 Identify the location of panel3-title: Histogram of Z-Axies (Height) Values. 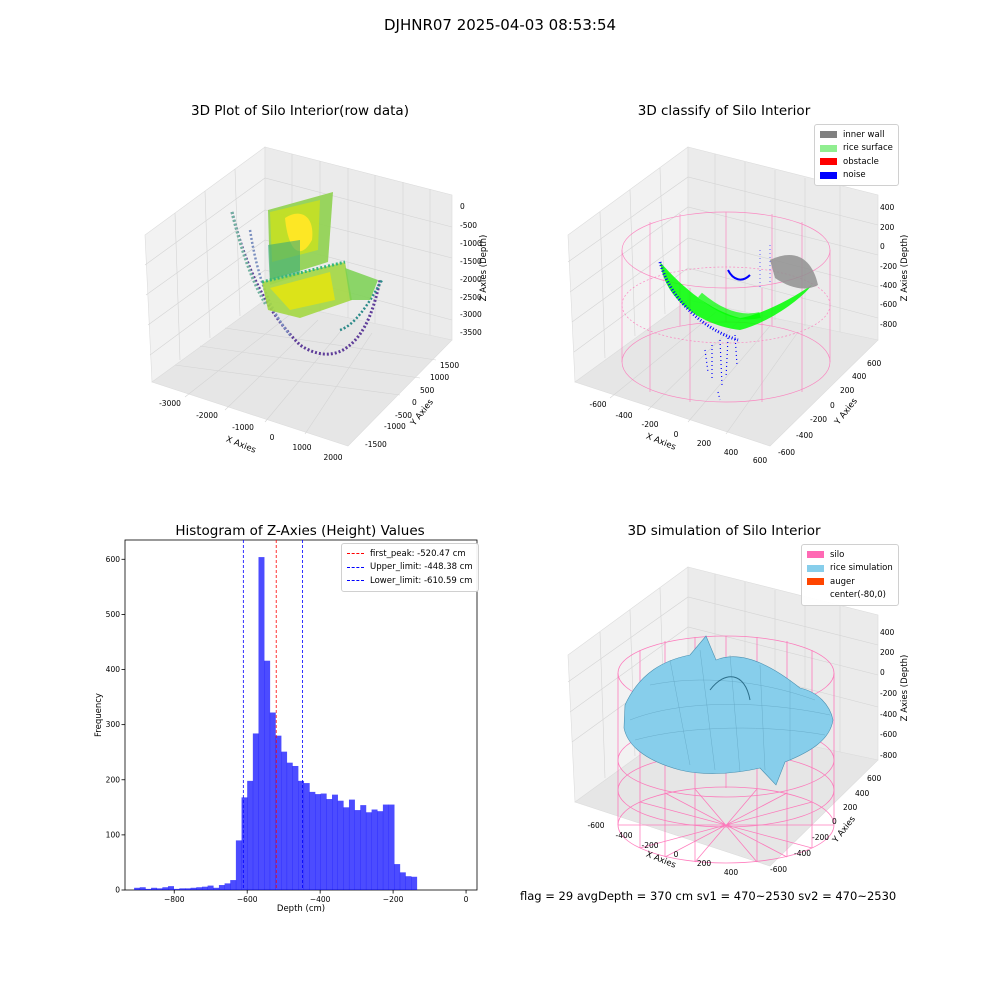
(300, 531).